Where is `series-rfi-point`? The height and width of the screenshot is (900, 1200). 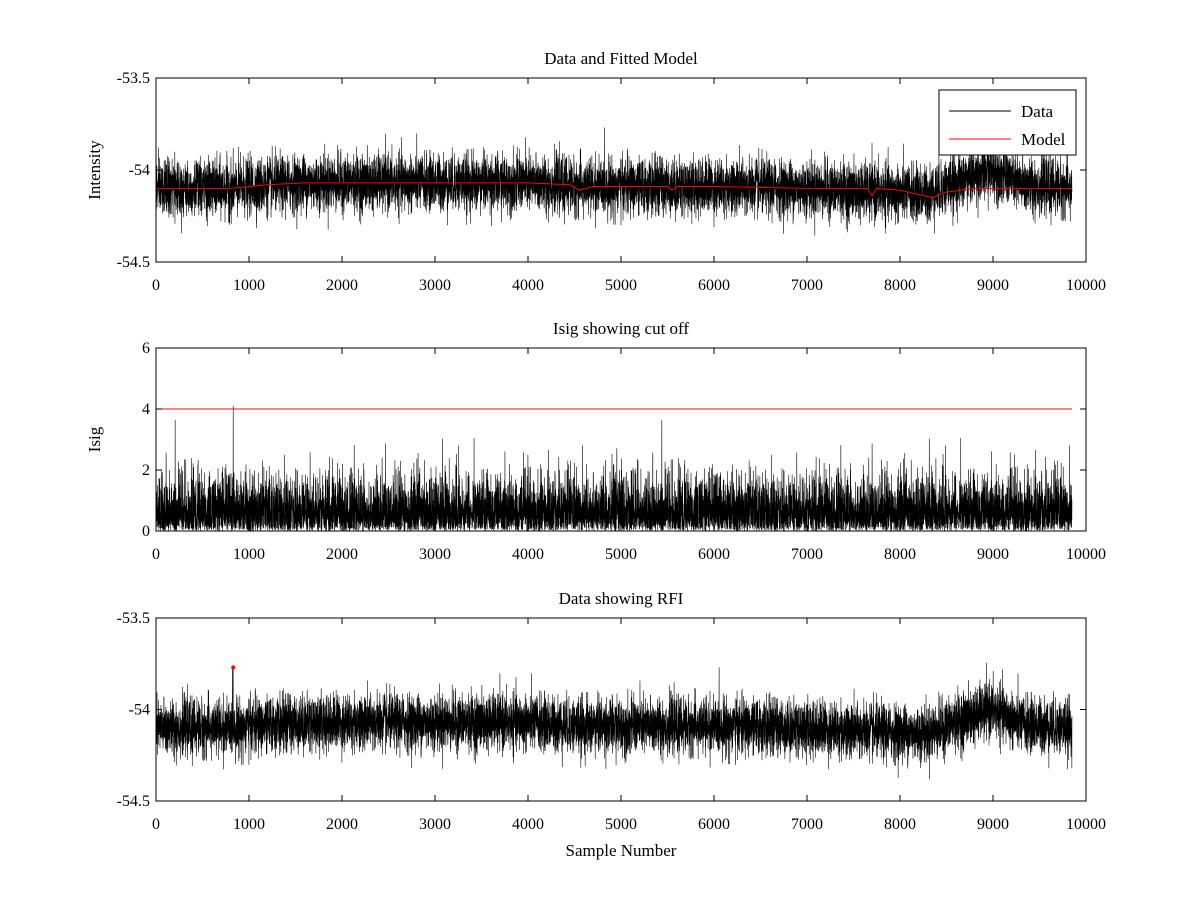 series-rfi-point is located at coordinates (233, 667).